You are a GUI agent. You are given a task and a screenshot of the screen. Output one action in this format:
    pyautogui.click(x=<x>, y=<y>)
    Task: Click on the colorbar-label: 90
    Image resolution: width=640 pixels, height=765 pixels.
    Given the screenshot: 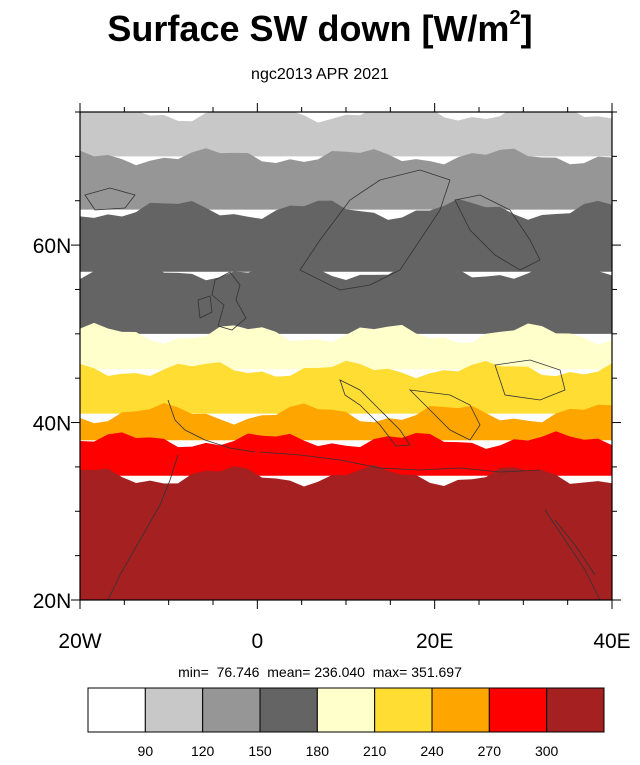 What is the action you would take?
    pyautogui.click(x=146, y=751)
    